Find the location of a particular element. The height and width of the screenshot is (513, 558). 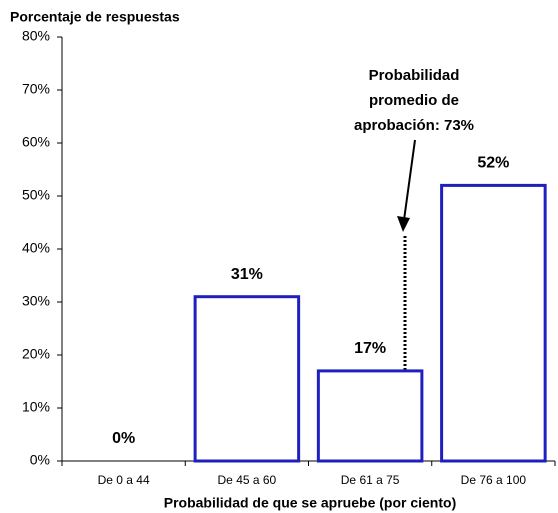

annotation: Probabilidad is located at coordinates (414, 75).